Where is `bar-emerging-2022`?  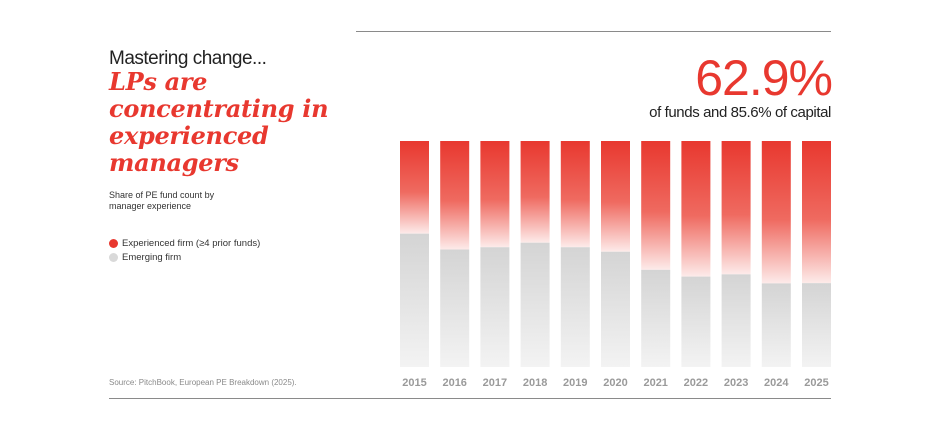 bar-emerging-2022 is located at coordinates (696, 321).